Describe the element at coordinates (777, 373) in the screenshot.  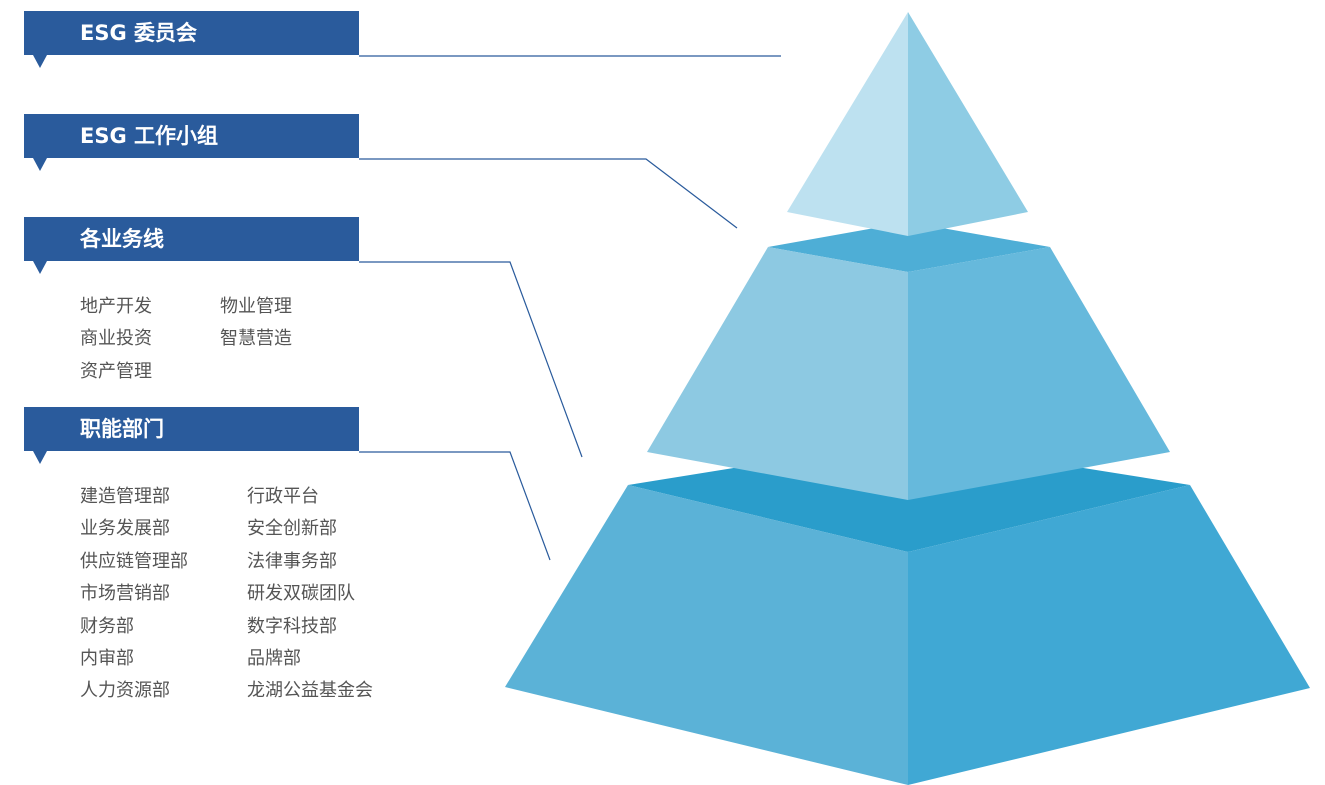
I see `middle-left-face` at that location.